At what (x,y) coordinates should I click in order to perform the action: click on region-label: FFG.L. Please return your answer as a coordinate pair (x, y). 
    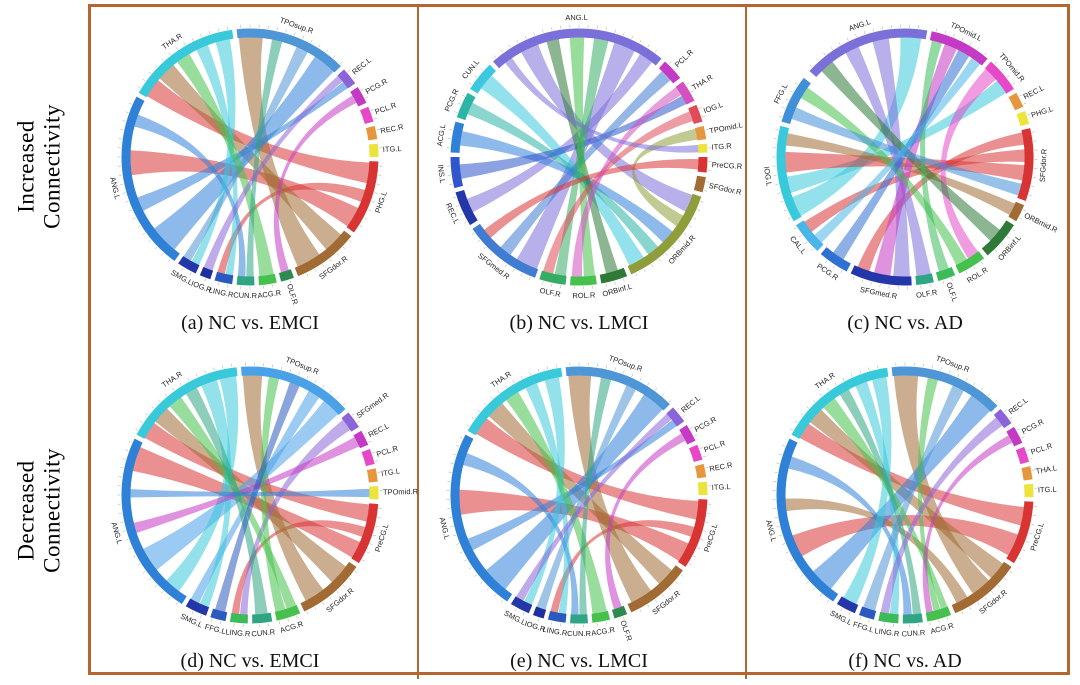
    Looking at the image, I should click on (781, 93).